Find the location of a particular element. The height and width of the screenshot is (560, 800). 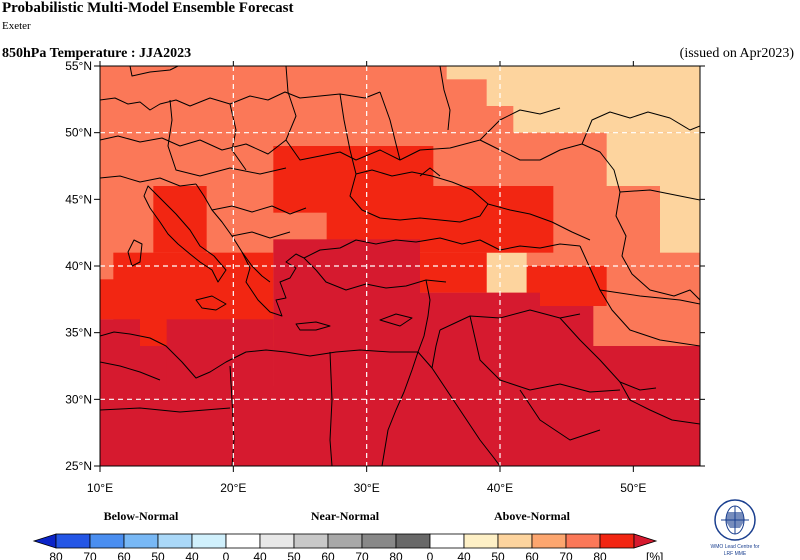

centre-label: Exeter is located at coordinates (16, 26).